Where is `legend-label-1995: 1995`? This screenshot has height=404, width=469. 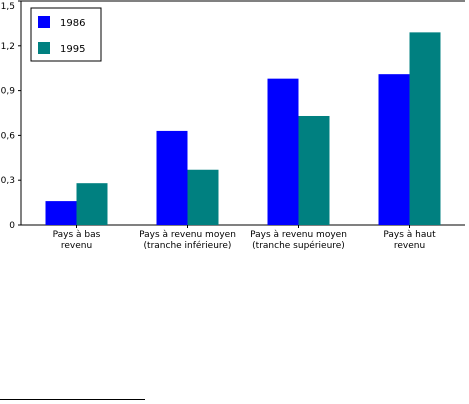
legend-label-1995: 1995 is located at coordinates (72, 49).